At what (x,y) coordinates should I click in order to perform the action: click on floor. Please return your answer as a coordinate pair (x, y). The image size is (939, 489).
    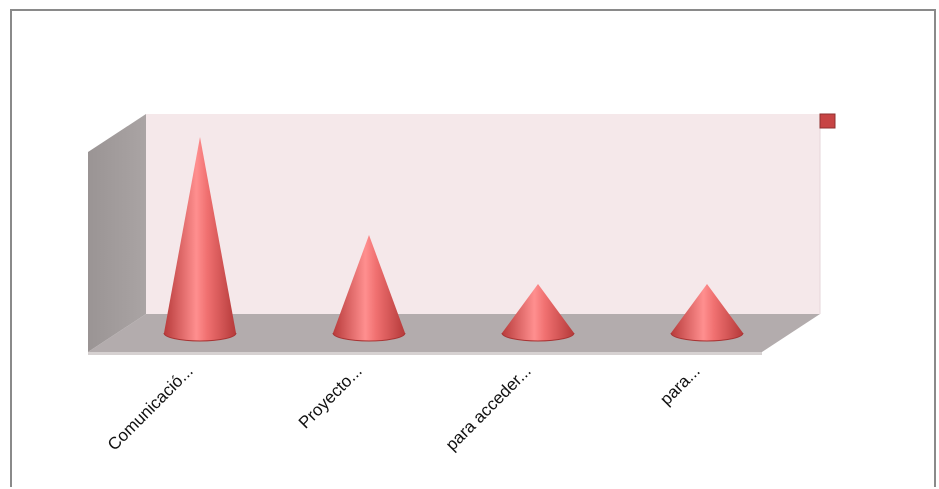
    Looking at the image, I should click on (454, 333).